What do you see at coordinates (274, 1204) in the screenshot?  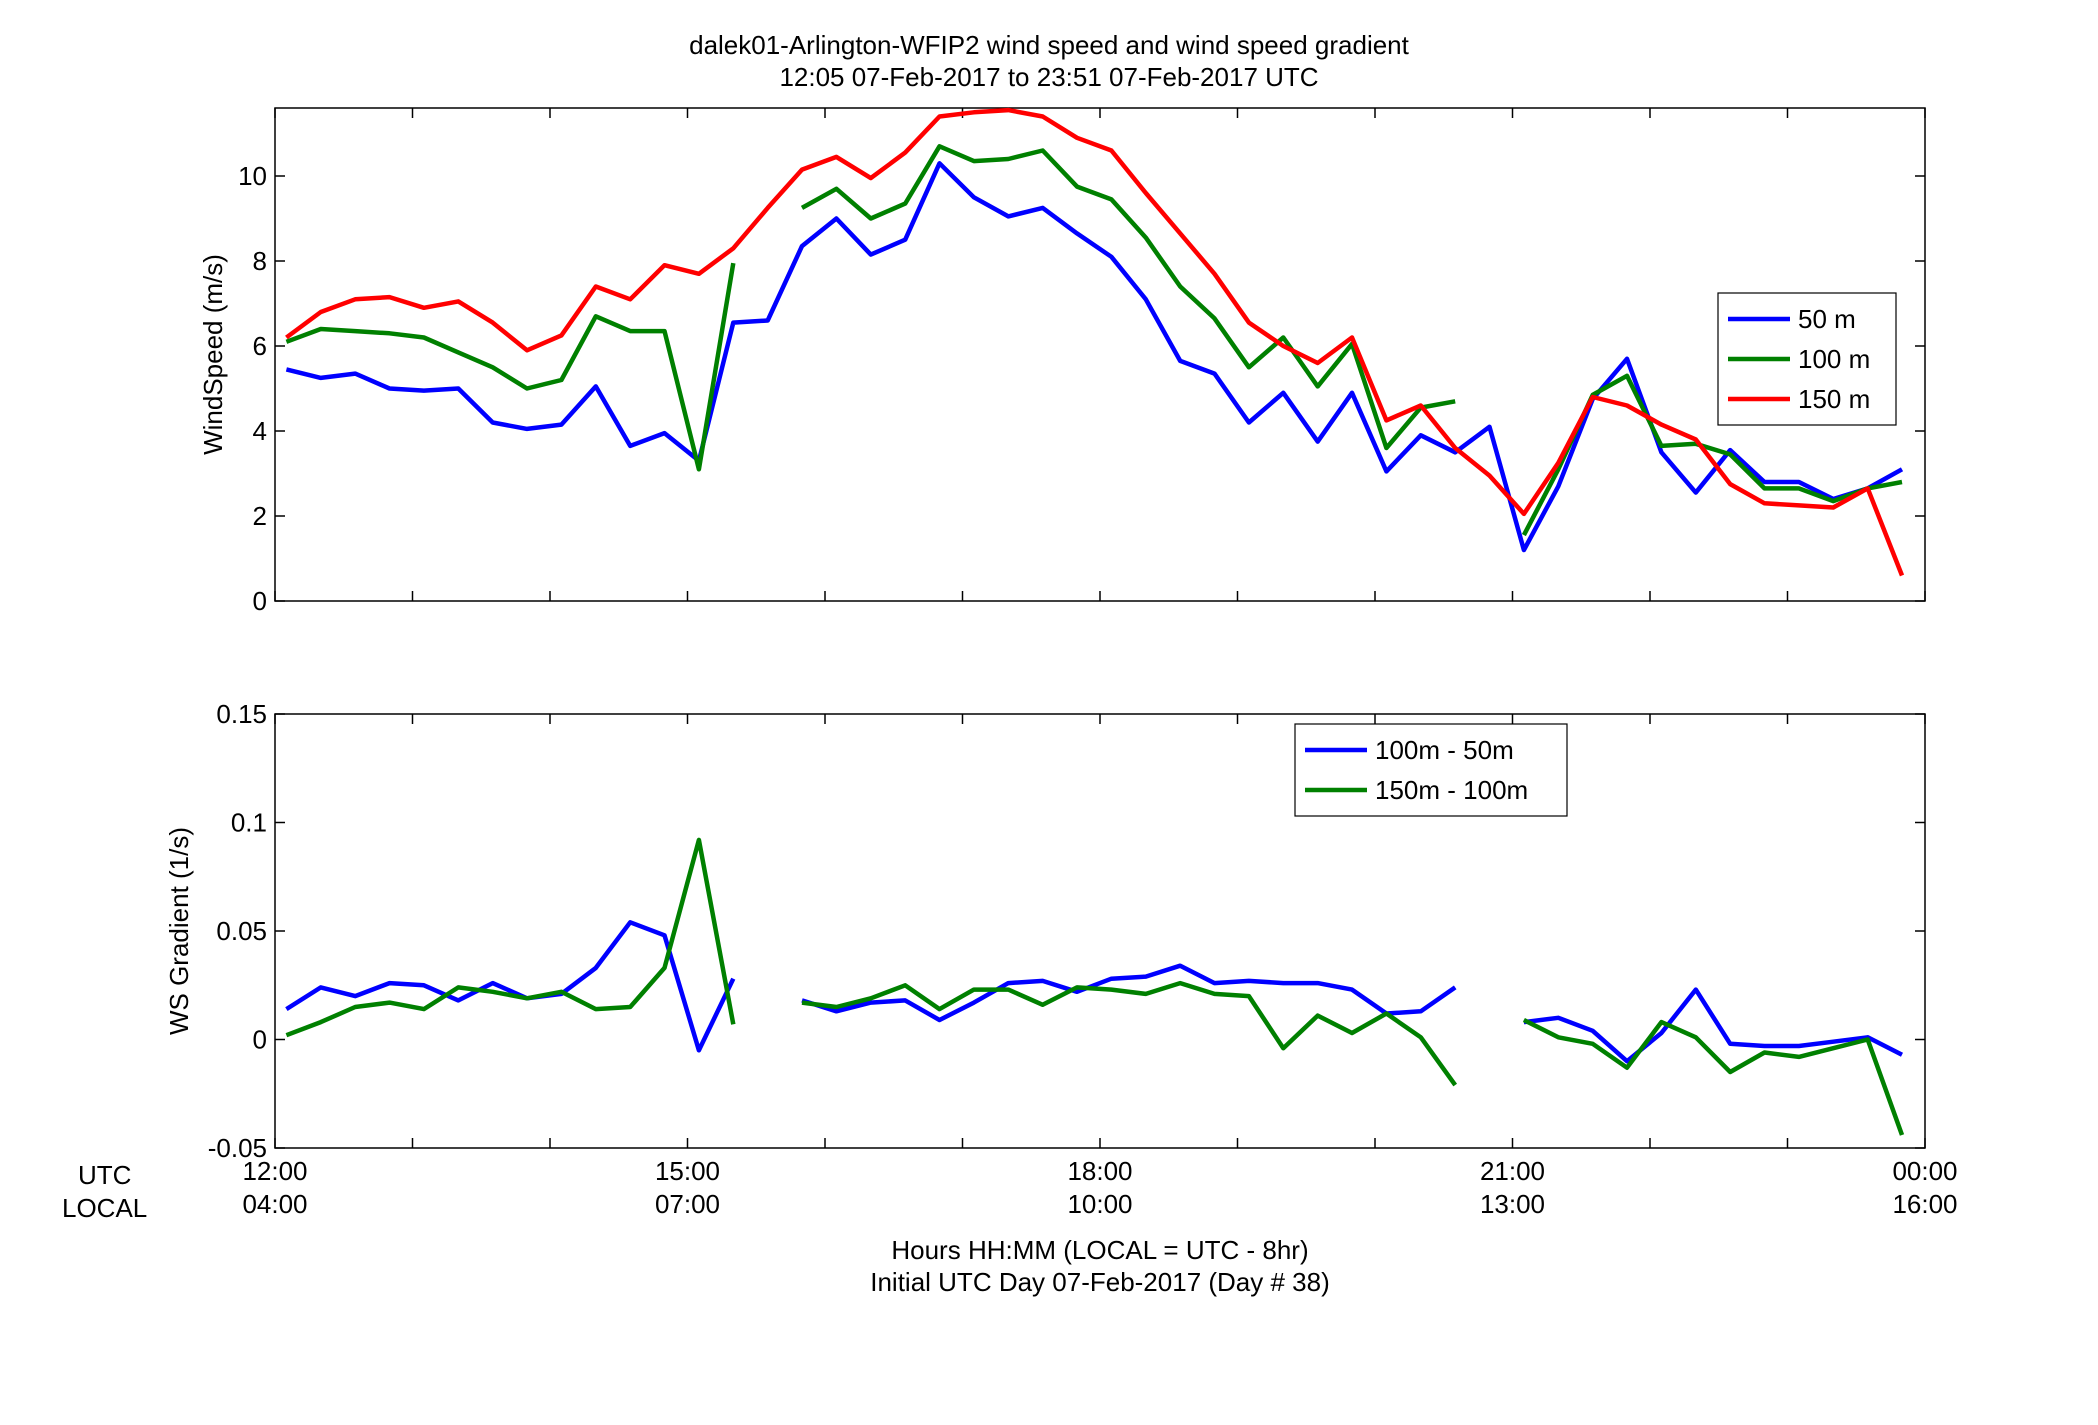 I see `x-tick-label-local: 04:00` at bounding box center [274, 1204].